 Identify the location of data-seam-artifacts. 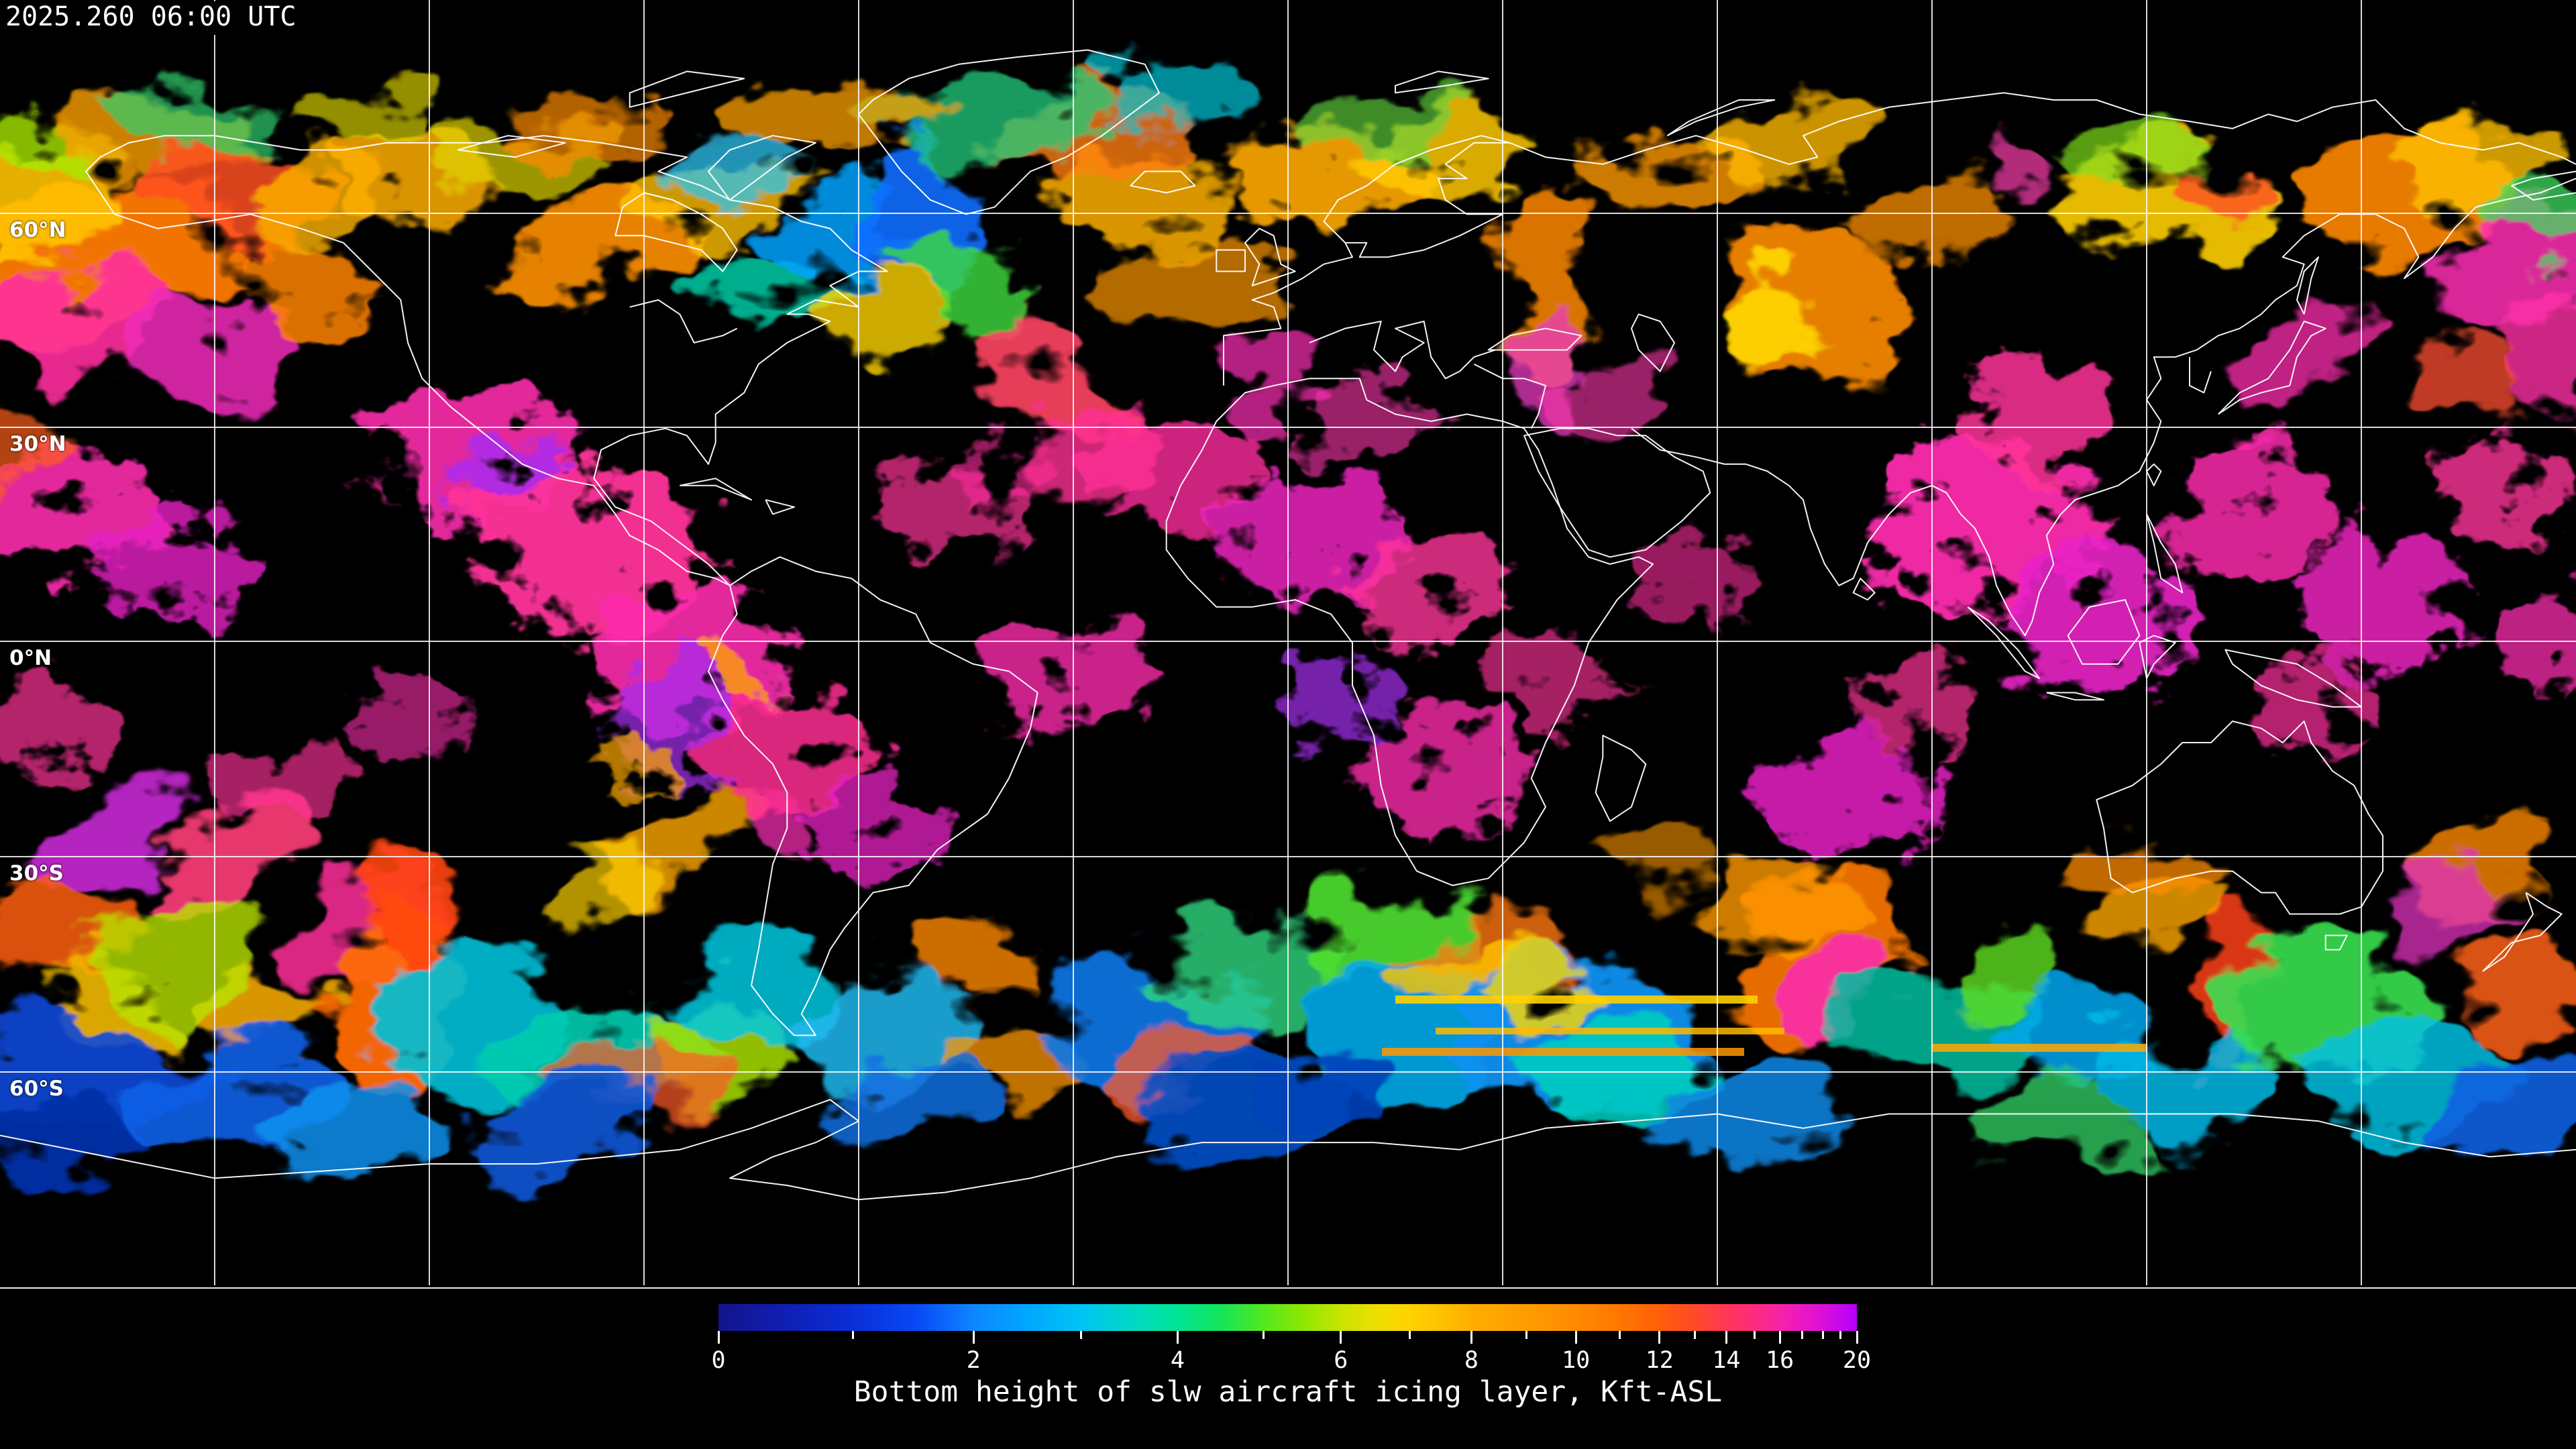
(1764, 1026).